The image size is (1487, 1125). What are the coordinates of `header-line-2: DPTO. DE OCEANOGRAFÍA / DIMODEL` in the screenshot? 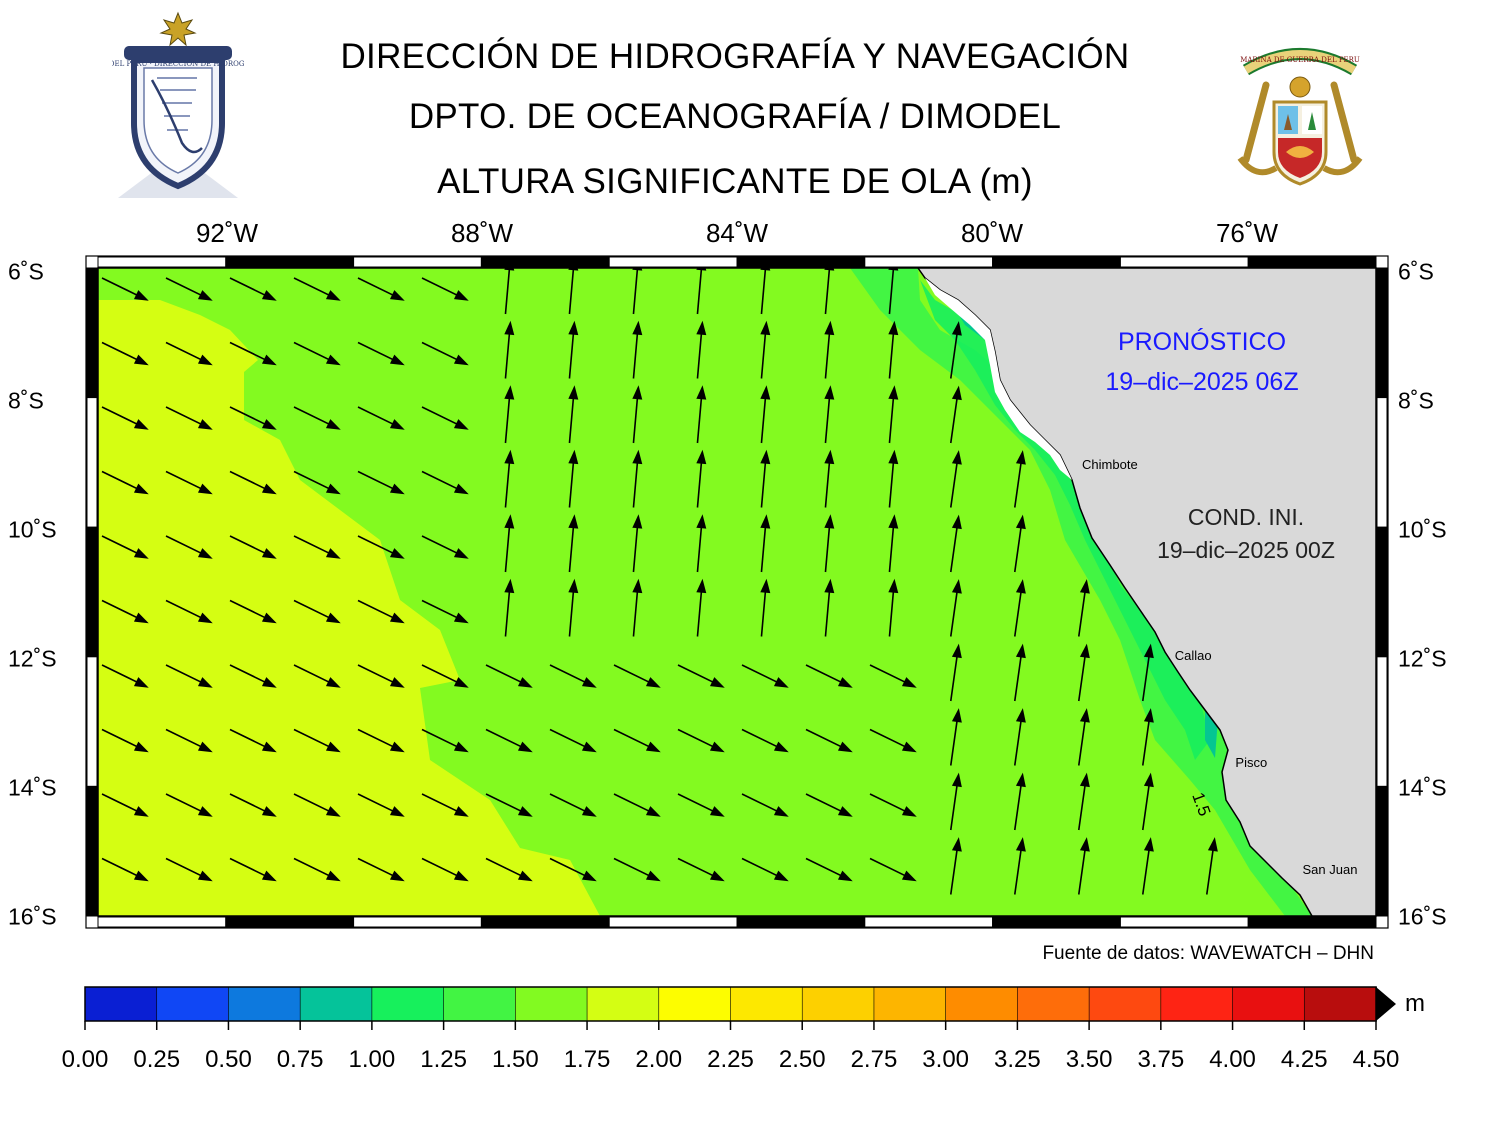 It's located at (735, 116).